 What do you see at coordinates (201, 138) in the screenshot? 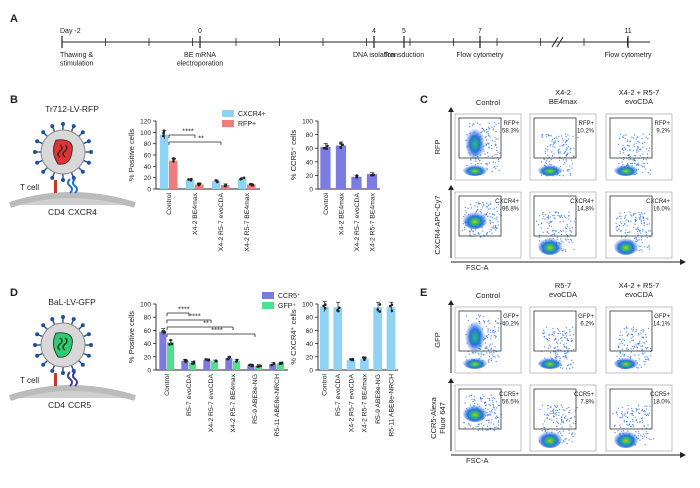
I see `significance-marker: **` at bounding box center [201, 138].